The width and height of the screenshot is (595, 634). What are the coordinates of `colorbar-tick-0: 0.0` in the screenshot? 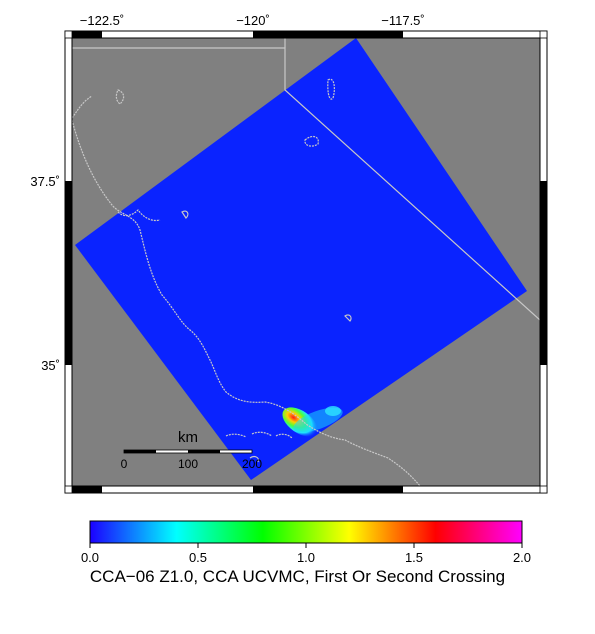 It's located at (90, 557).